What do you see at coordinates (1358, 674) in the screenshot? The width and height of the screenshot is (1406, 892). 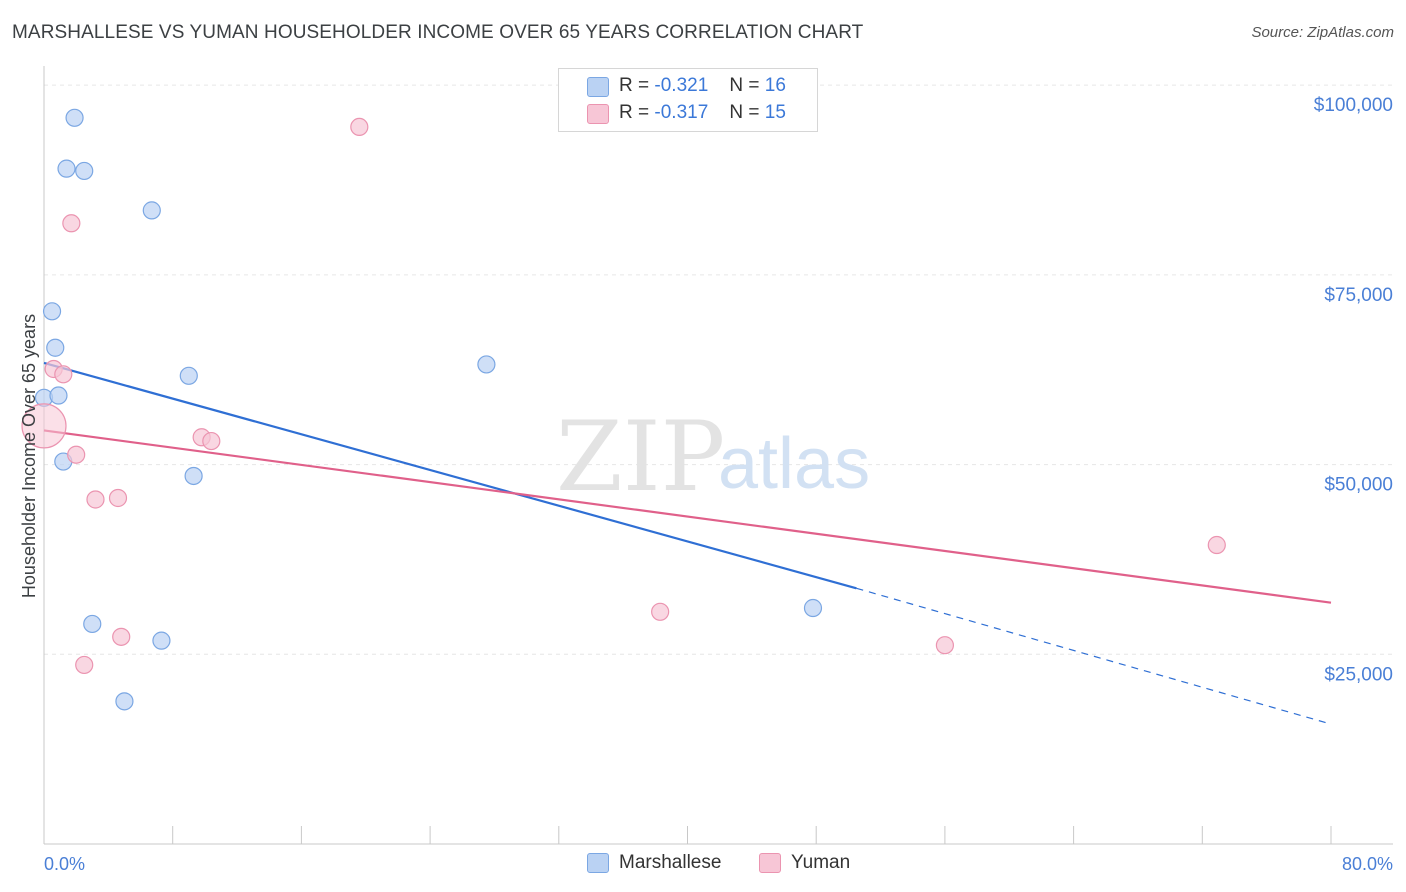 I see `y-tick-label: $25,000` at bounding box center [1358, 674].